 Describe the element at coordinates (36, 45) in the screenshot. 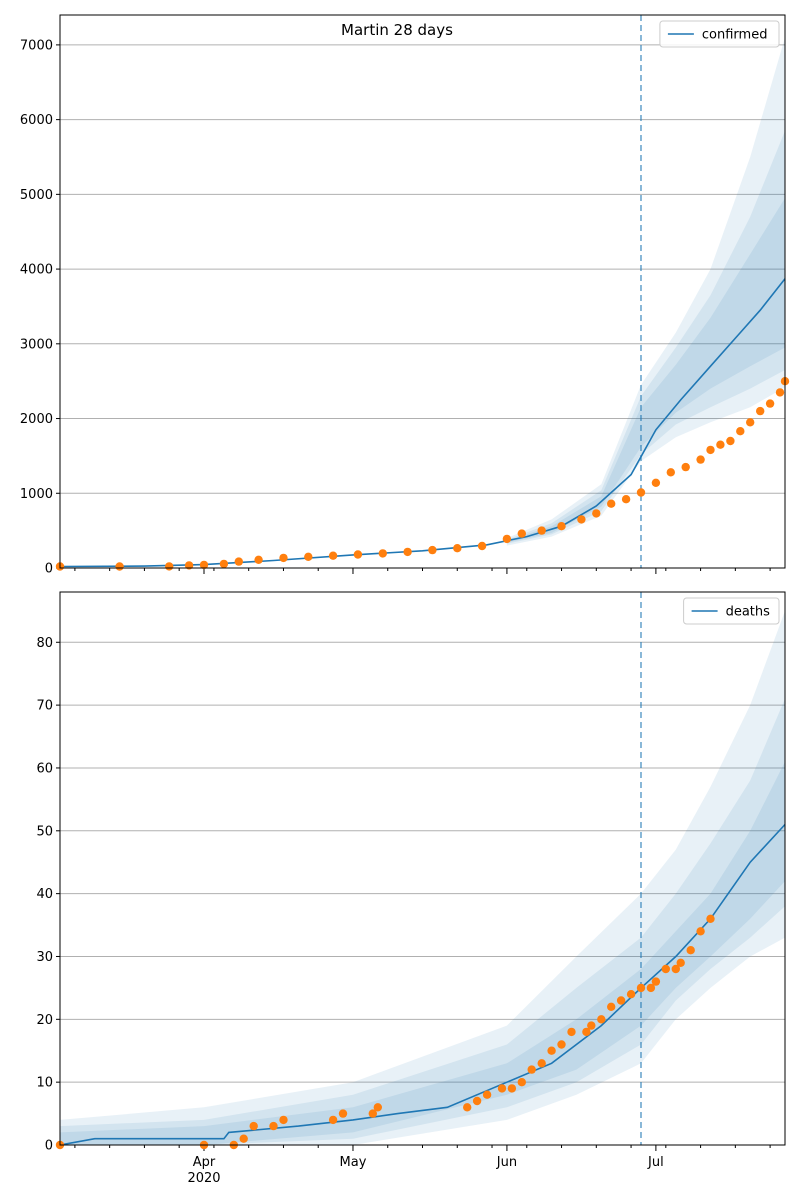

I see `y-tick-label: 7000` at that location.